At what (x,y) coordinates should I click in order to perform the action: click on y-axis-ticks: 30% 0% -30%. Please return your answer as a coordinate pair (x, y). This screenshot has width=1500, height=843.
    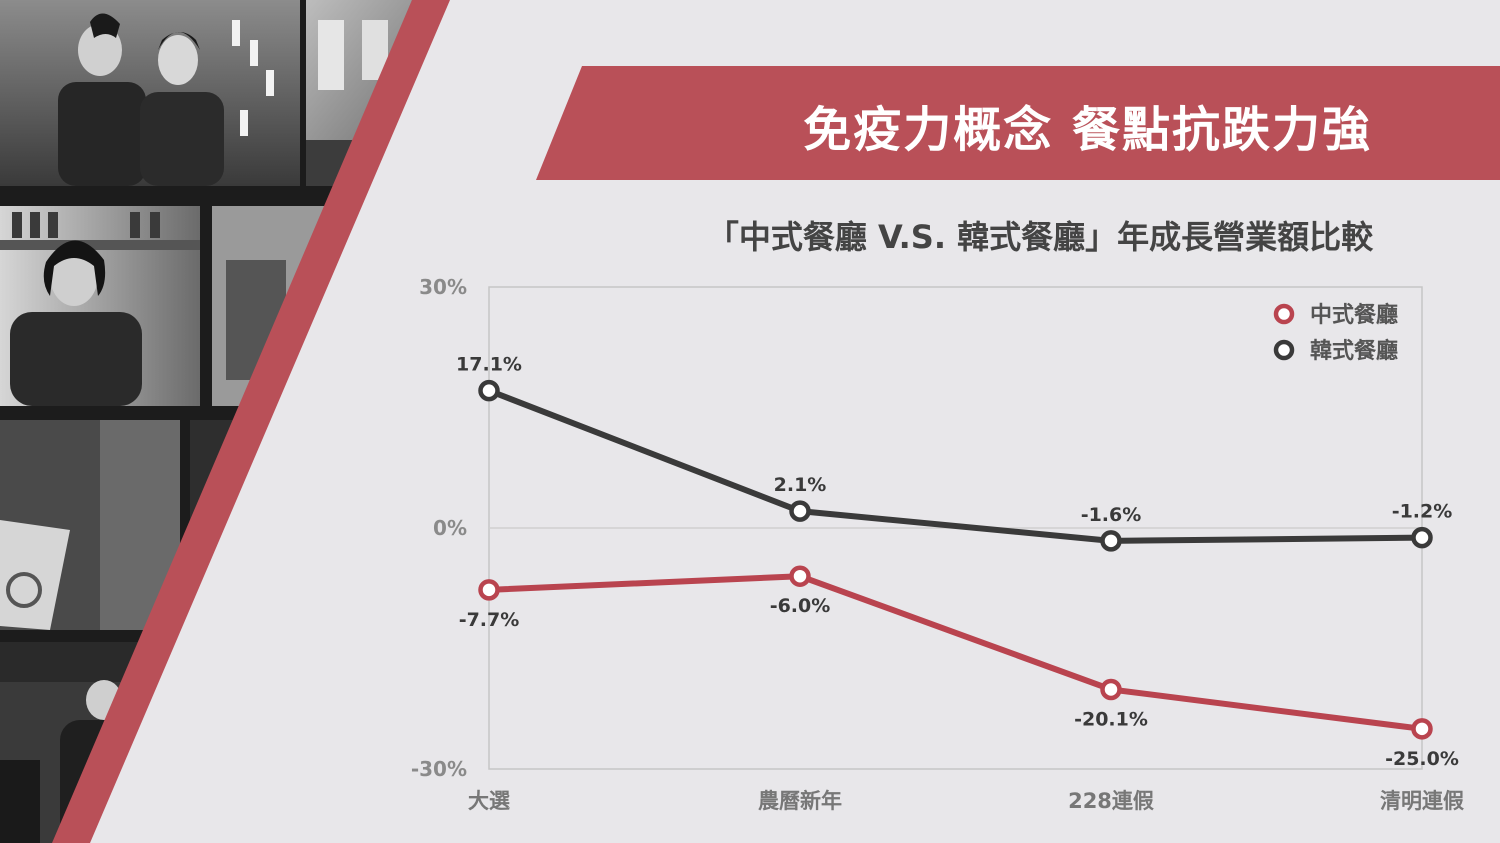
    Looking at the image, I should click on (439, 528).